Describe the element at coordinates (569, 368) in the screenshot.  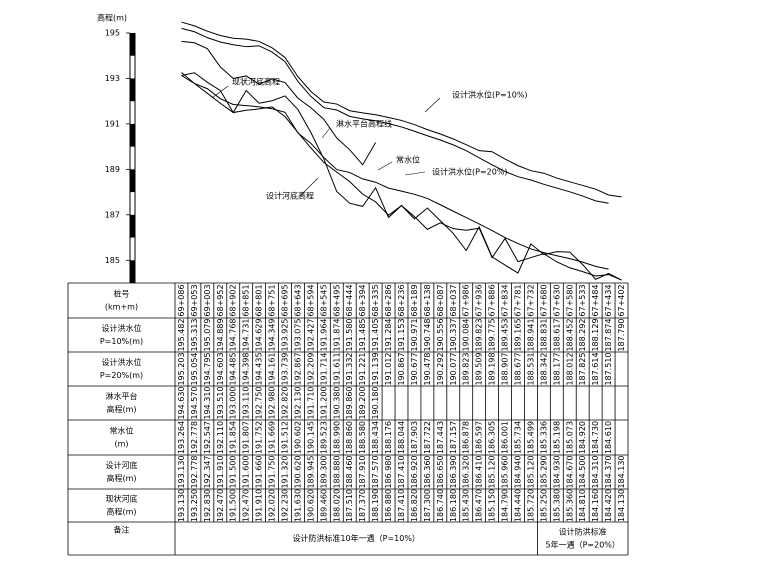
I see `cell-value: 188.012` at that location.